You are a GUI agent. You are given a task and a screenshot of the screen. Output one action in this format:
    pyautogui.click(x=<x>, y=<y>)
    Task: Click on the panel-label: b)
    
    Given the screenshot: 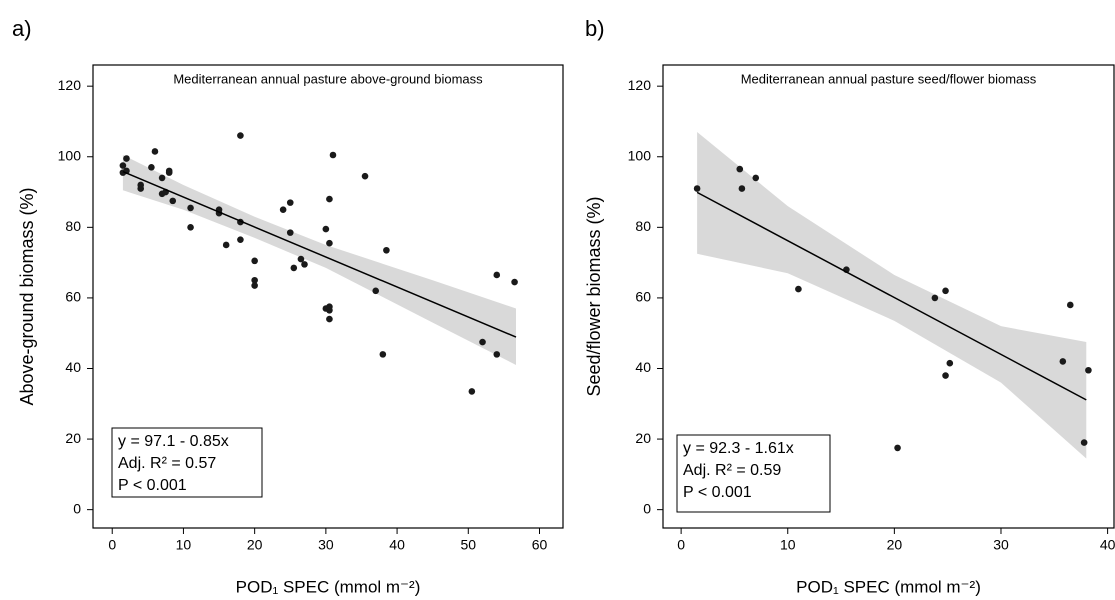 What is the action you would take?
    pyautogui.click(x=595, y=28)
    